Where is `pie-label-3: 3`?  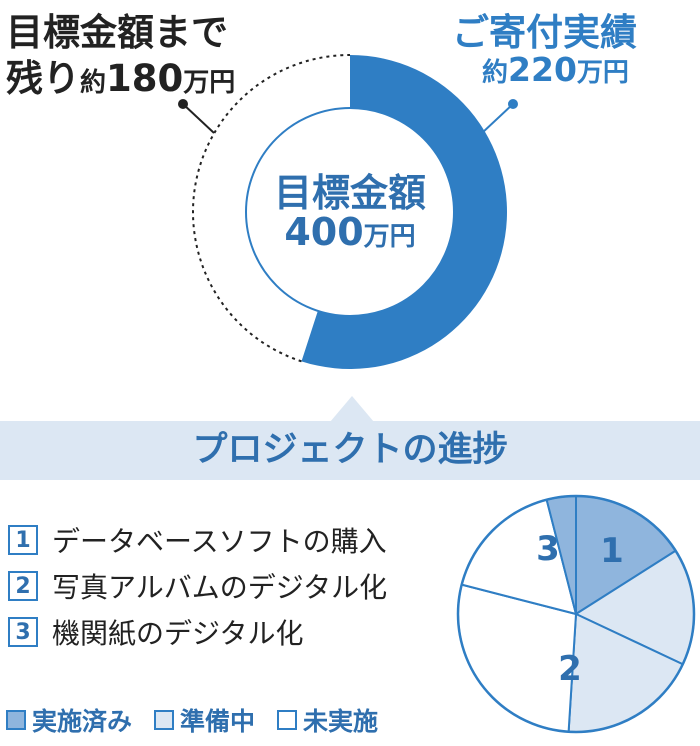
pie-label-3: 3 is located at coordinates (548, 549).